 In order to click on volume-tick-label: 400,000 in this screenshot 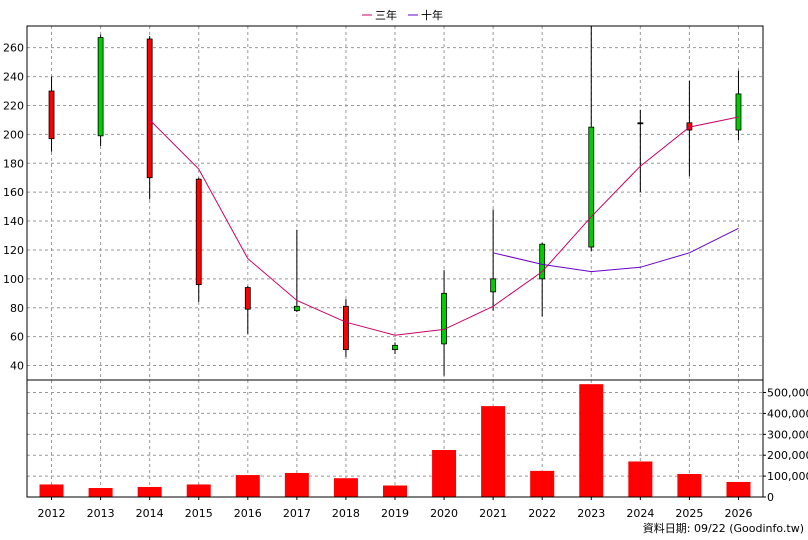, I will do `click(787, 413)`.